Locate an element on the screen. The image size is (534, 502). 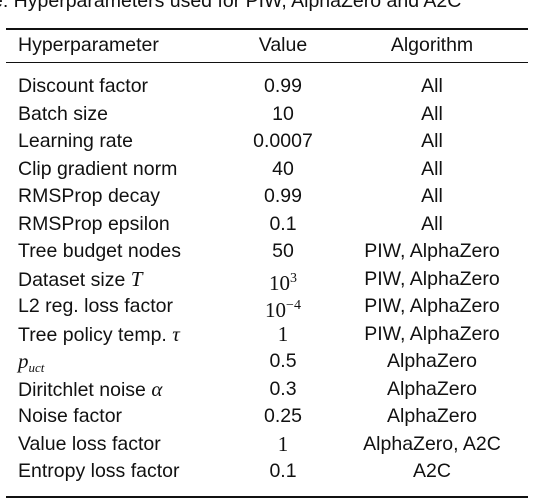
value-cell: 10−4 is located at coordinates (283, 308).